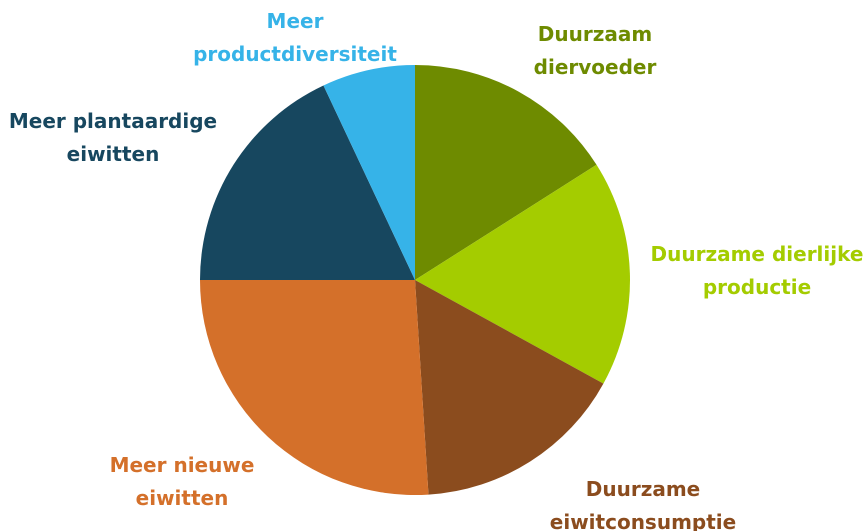 This screenshot has height=531, width=867. Describe the element at coordinates (595, 50) in the screenshot. I see `slice-label: Duurzaam diervoeder` at that location.